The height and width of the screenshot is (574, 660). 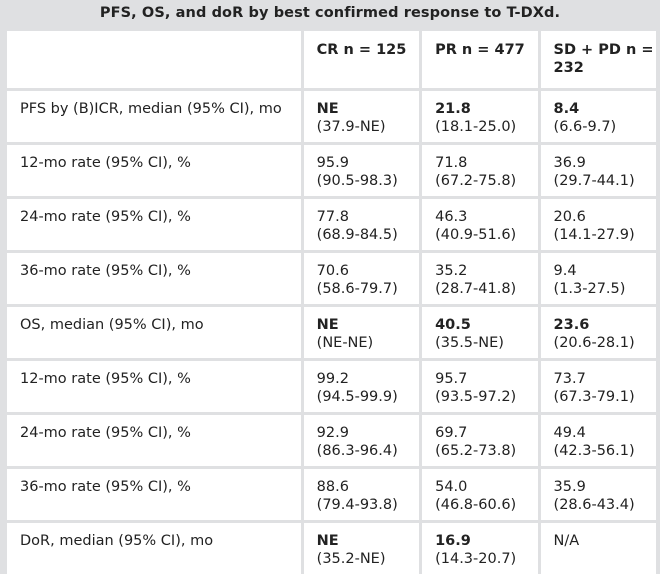 I want to click on header-row: CR n = 125 PR n = 477 SD + PD n = 232, so click(x=331, y=59).